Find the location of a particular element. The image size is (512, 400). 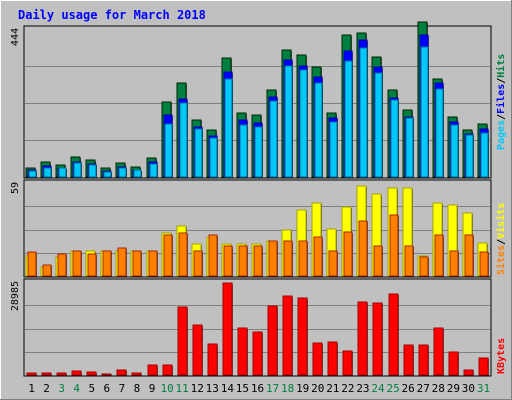

x-tick-label-23: 23 is located at coordinates (362, 388).